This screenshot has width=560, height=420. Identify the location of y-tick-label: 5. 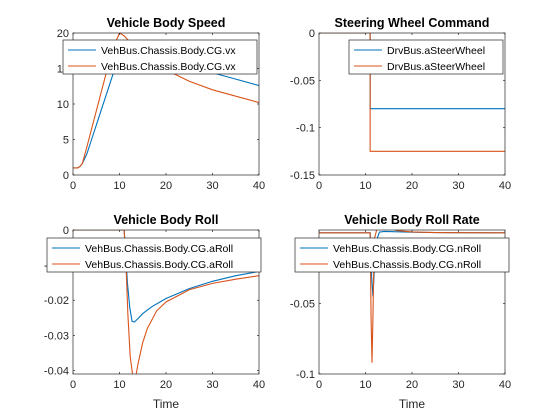
(66, 141).